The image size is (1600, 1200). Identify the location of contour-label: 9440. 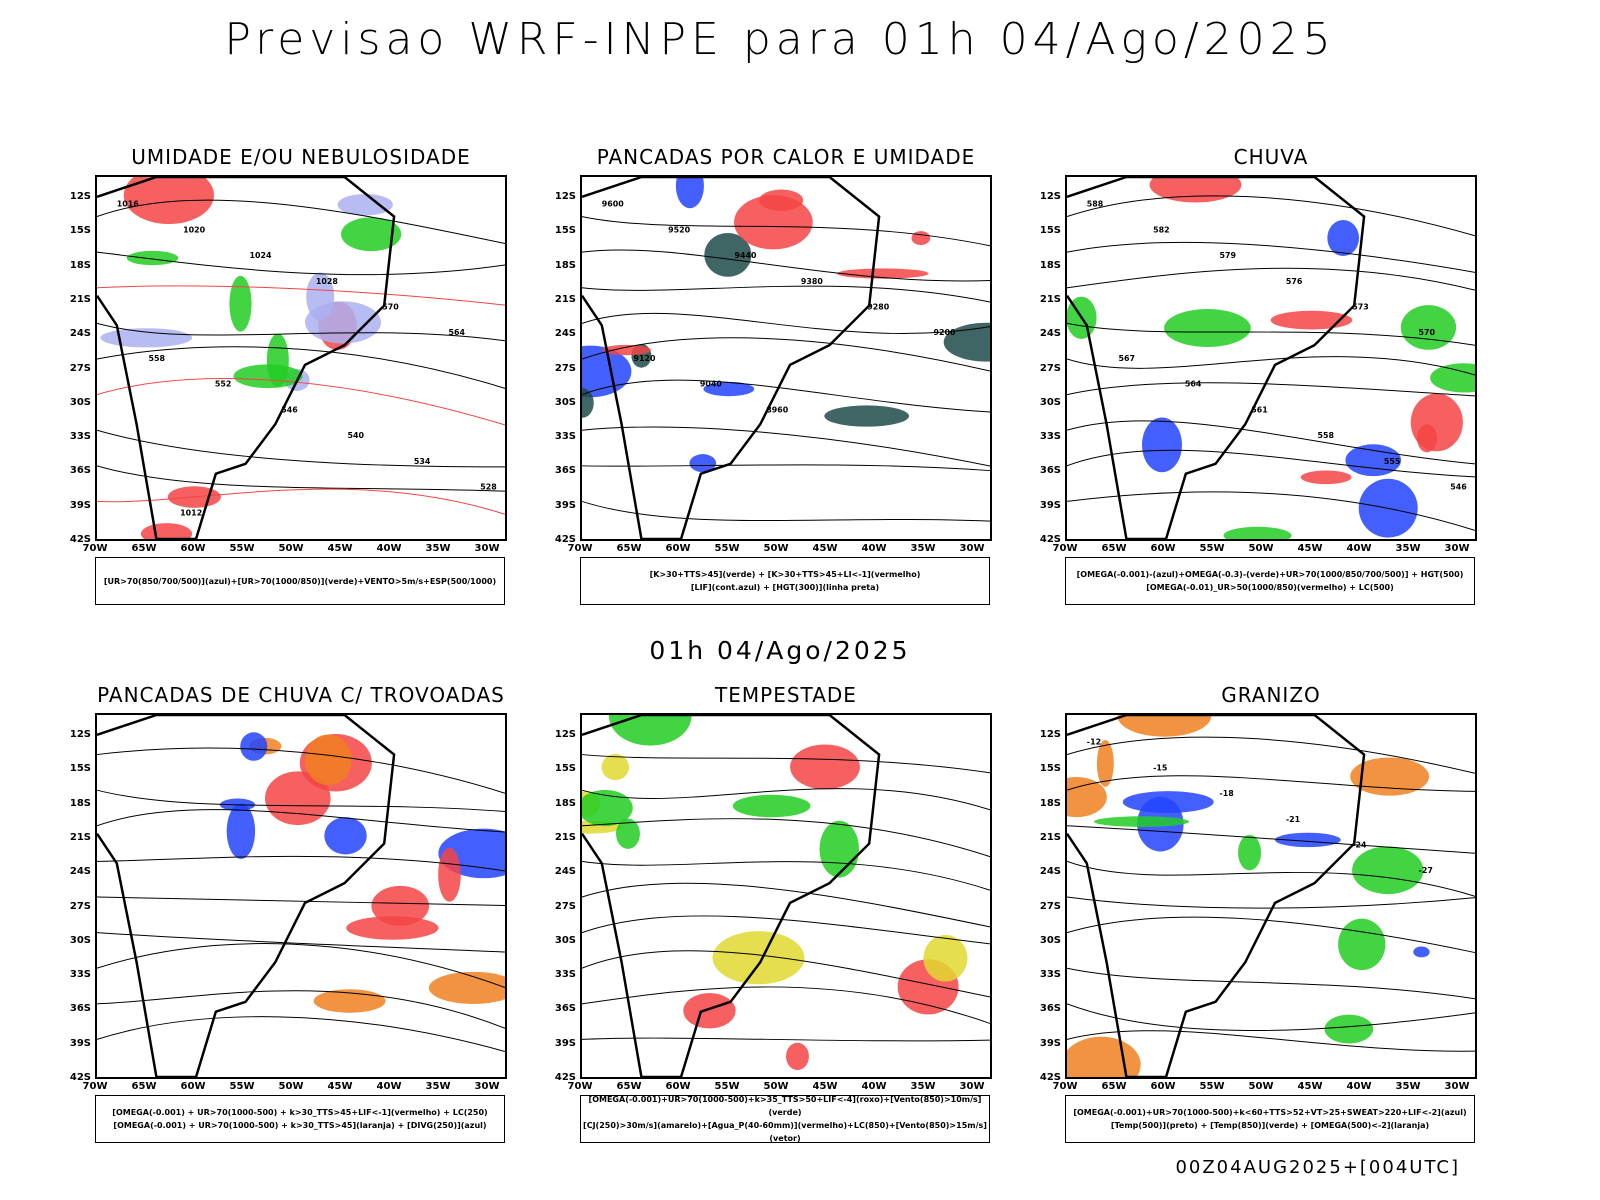
(746, 255).